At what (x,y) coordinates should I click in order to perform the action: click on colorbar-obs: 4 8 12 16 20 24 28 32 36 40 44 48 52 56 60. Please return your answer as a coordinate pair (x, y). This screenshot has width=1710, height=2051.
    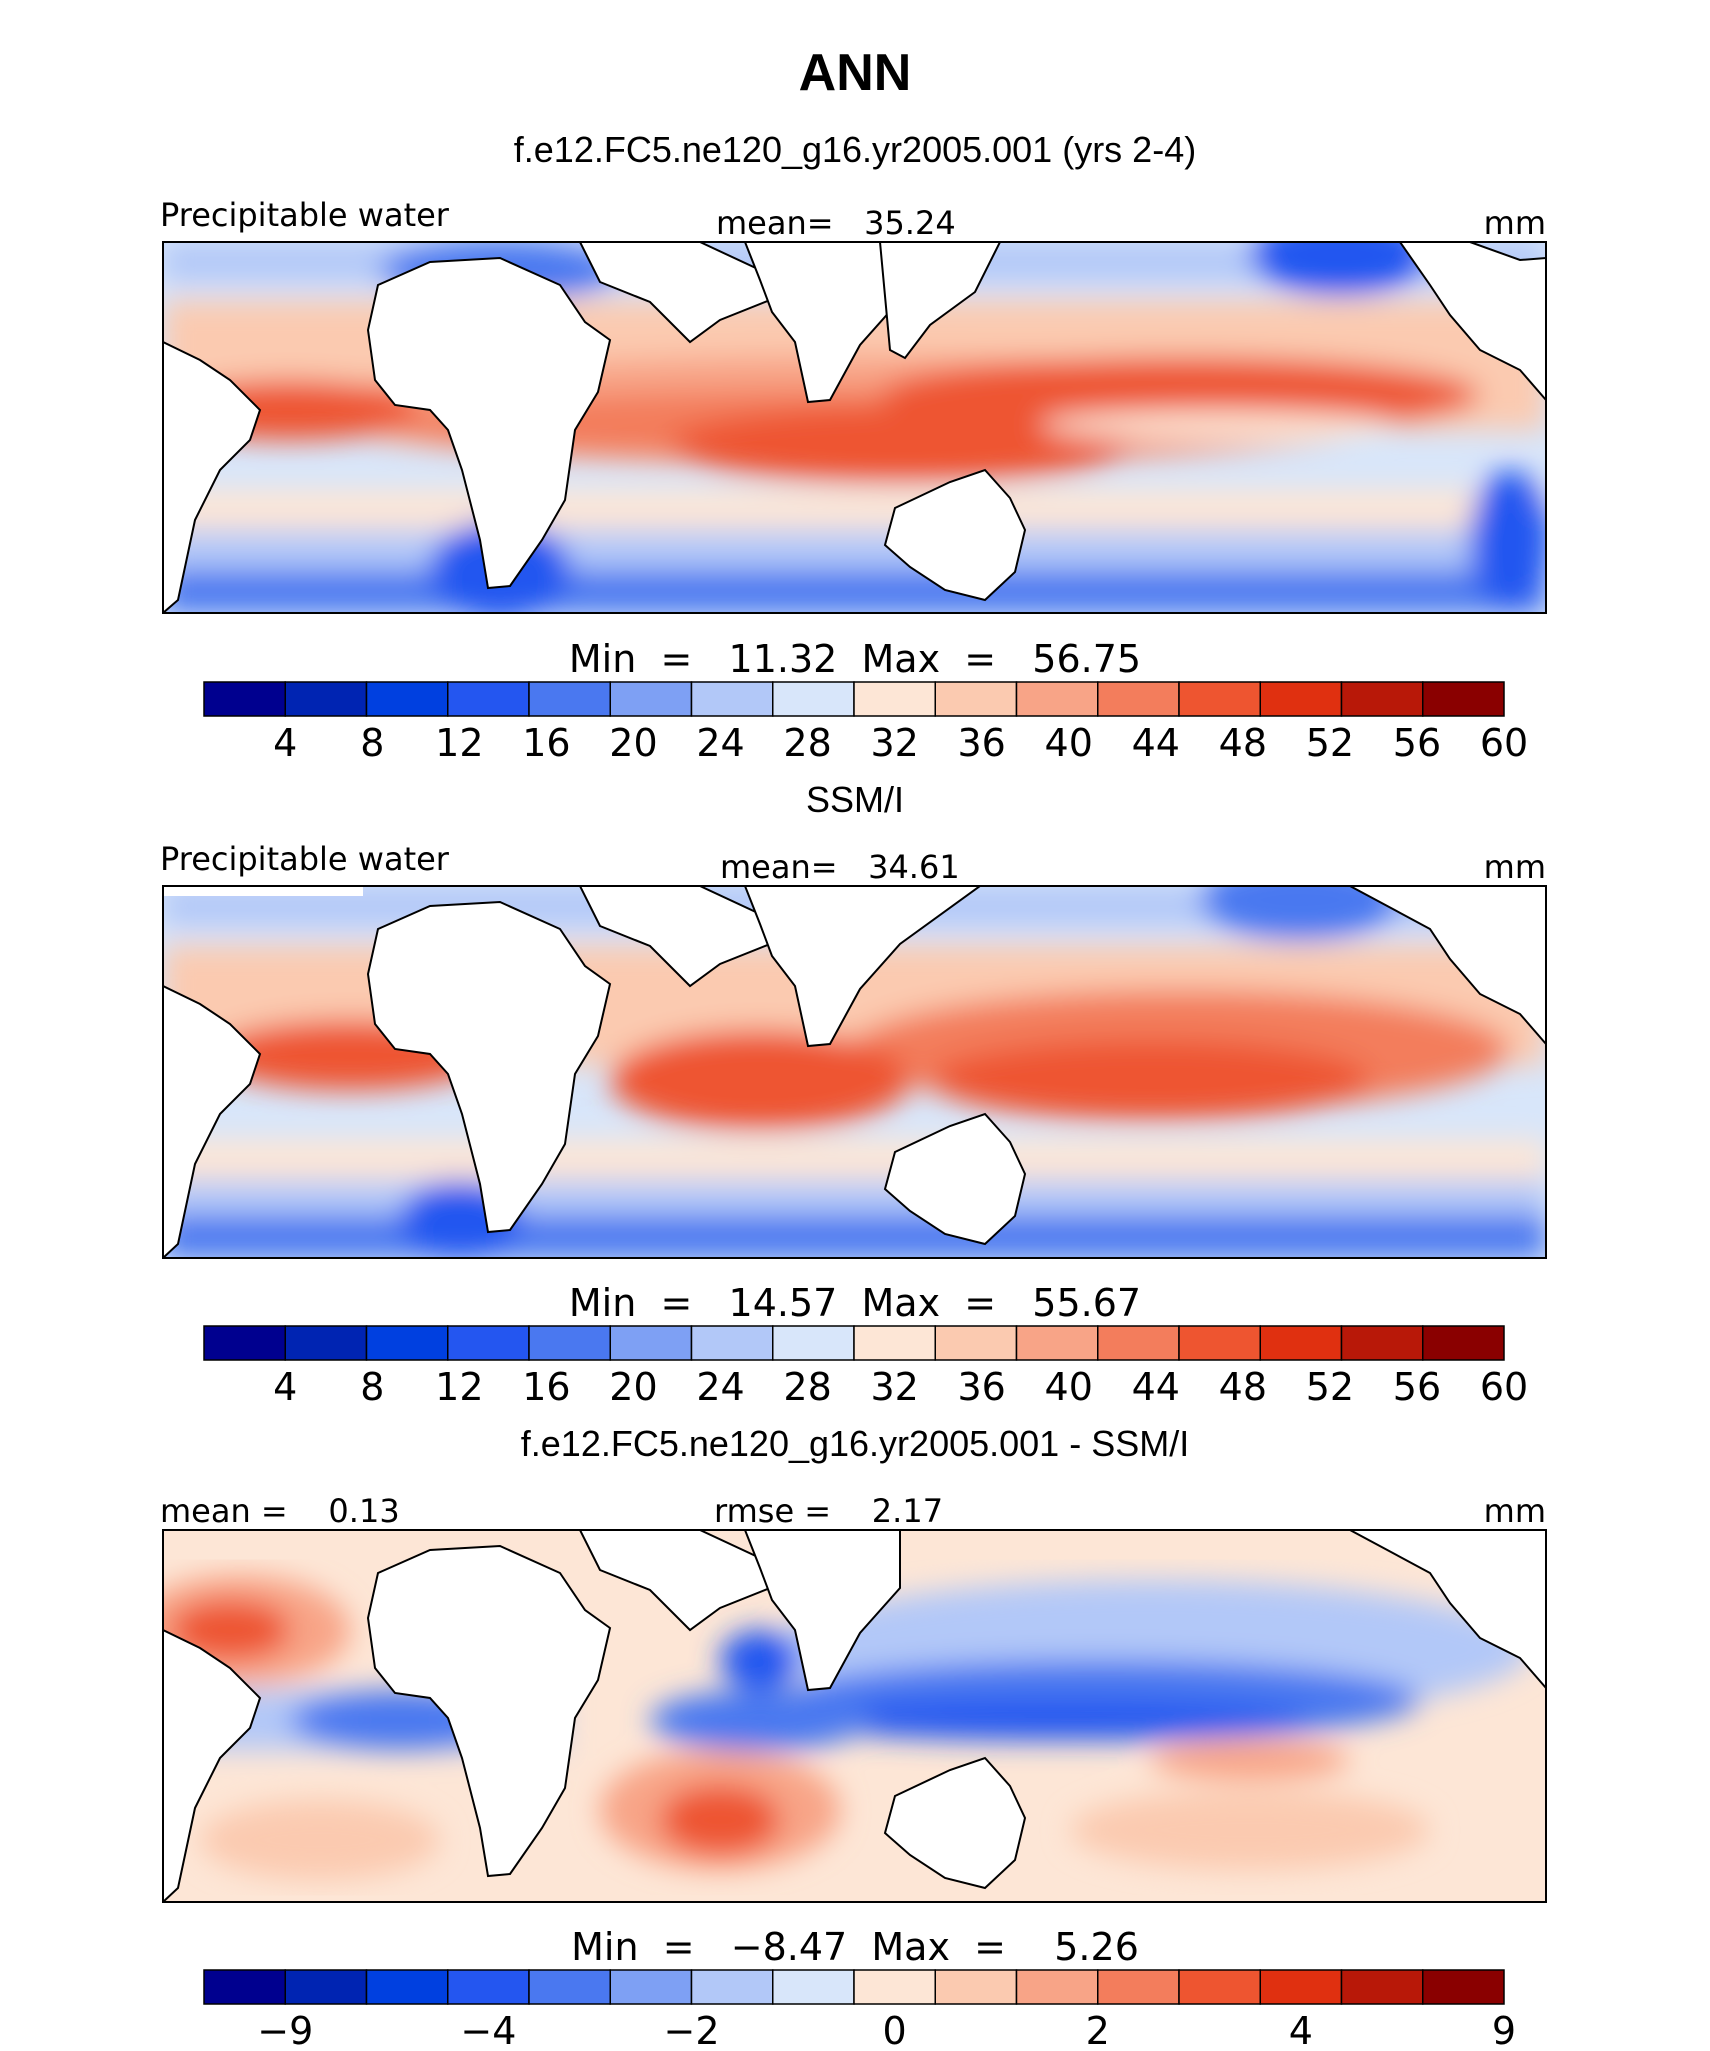
    Looking at the image, I should click on (865, 1367).